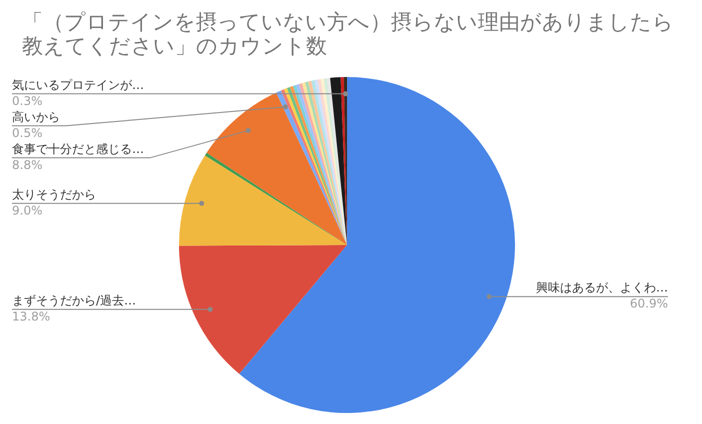 Image resolution: width=702 pixels, height=424 pixels. I want to click on data-label: 60.9%, so click(649, 303).